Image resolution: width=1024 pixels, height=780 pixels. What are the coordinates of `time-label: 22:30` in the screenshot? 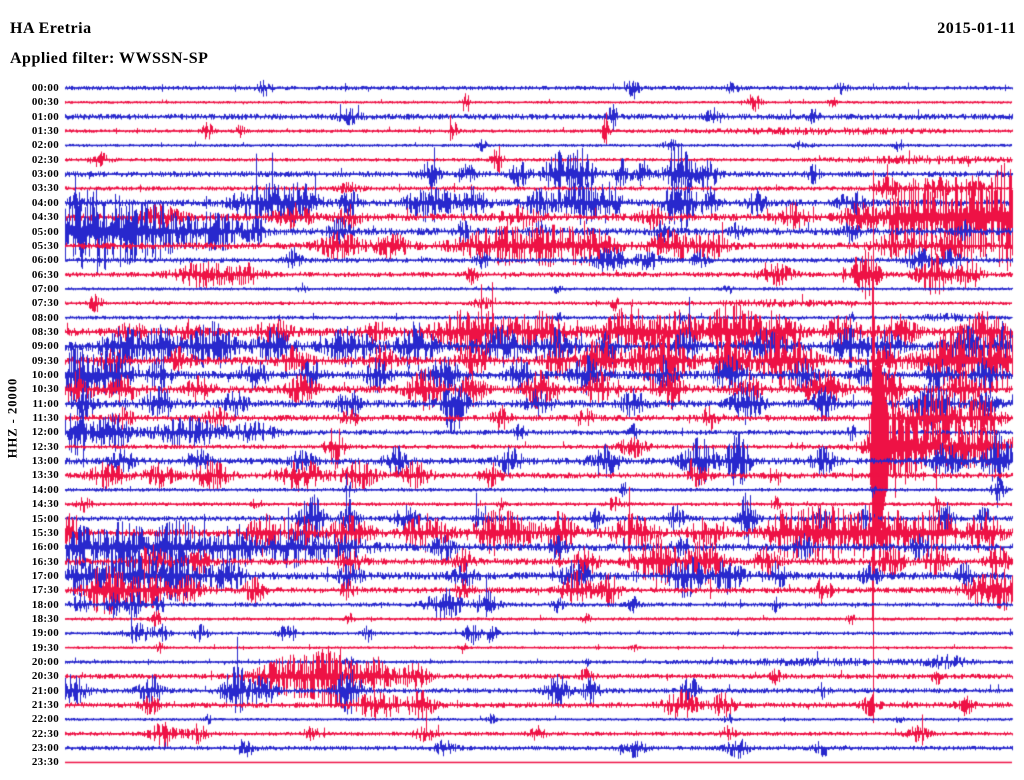 It's located at (45, 733).